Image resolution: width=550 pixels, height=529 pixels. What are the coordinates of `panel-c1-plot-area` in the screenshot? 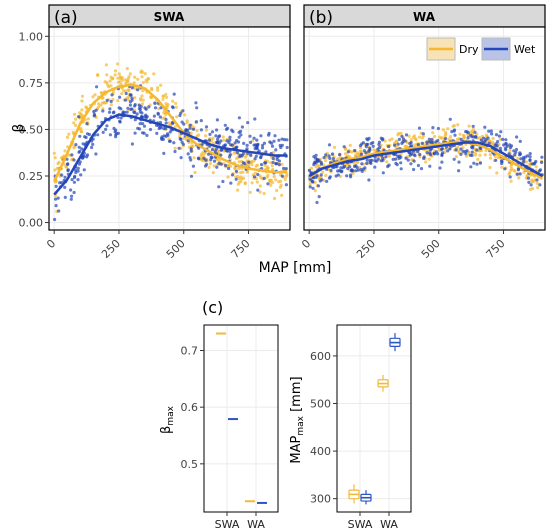 It's located at (241, 418).